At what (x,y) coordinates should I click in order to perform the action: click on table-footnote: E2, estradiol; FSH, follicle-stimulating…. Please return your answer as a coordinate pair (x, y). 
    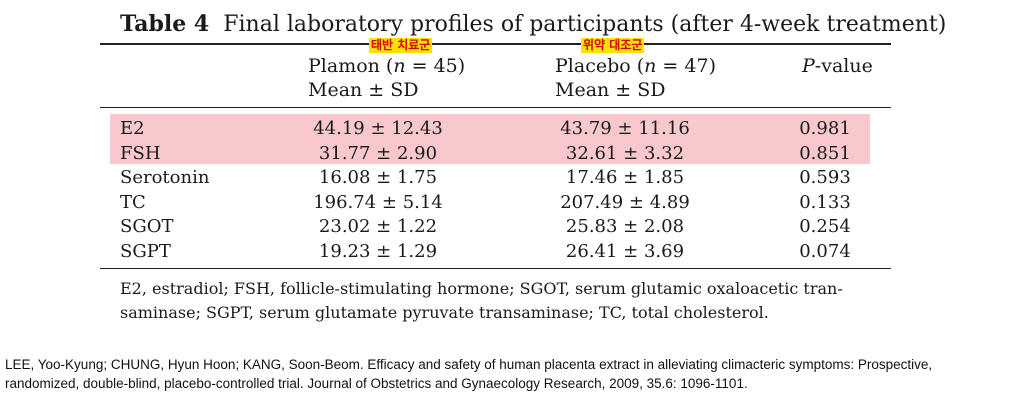
    Looking at the image, I should click on (481, 301).